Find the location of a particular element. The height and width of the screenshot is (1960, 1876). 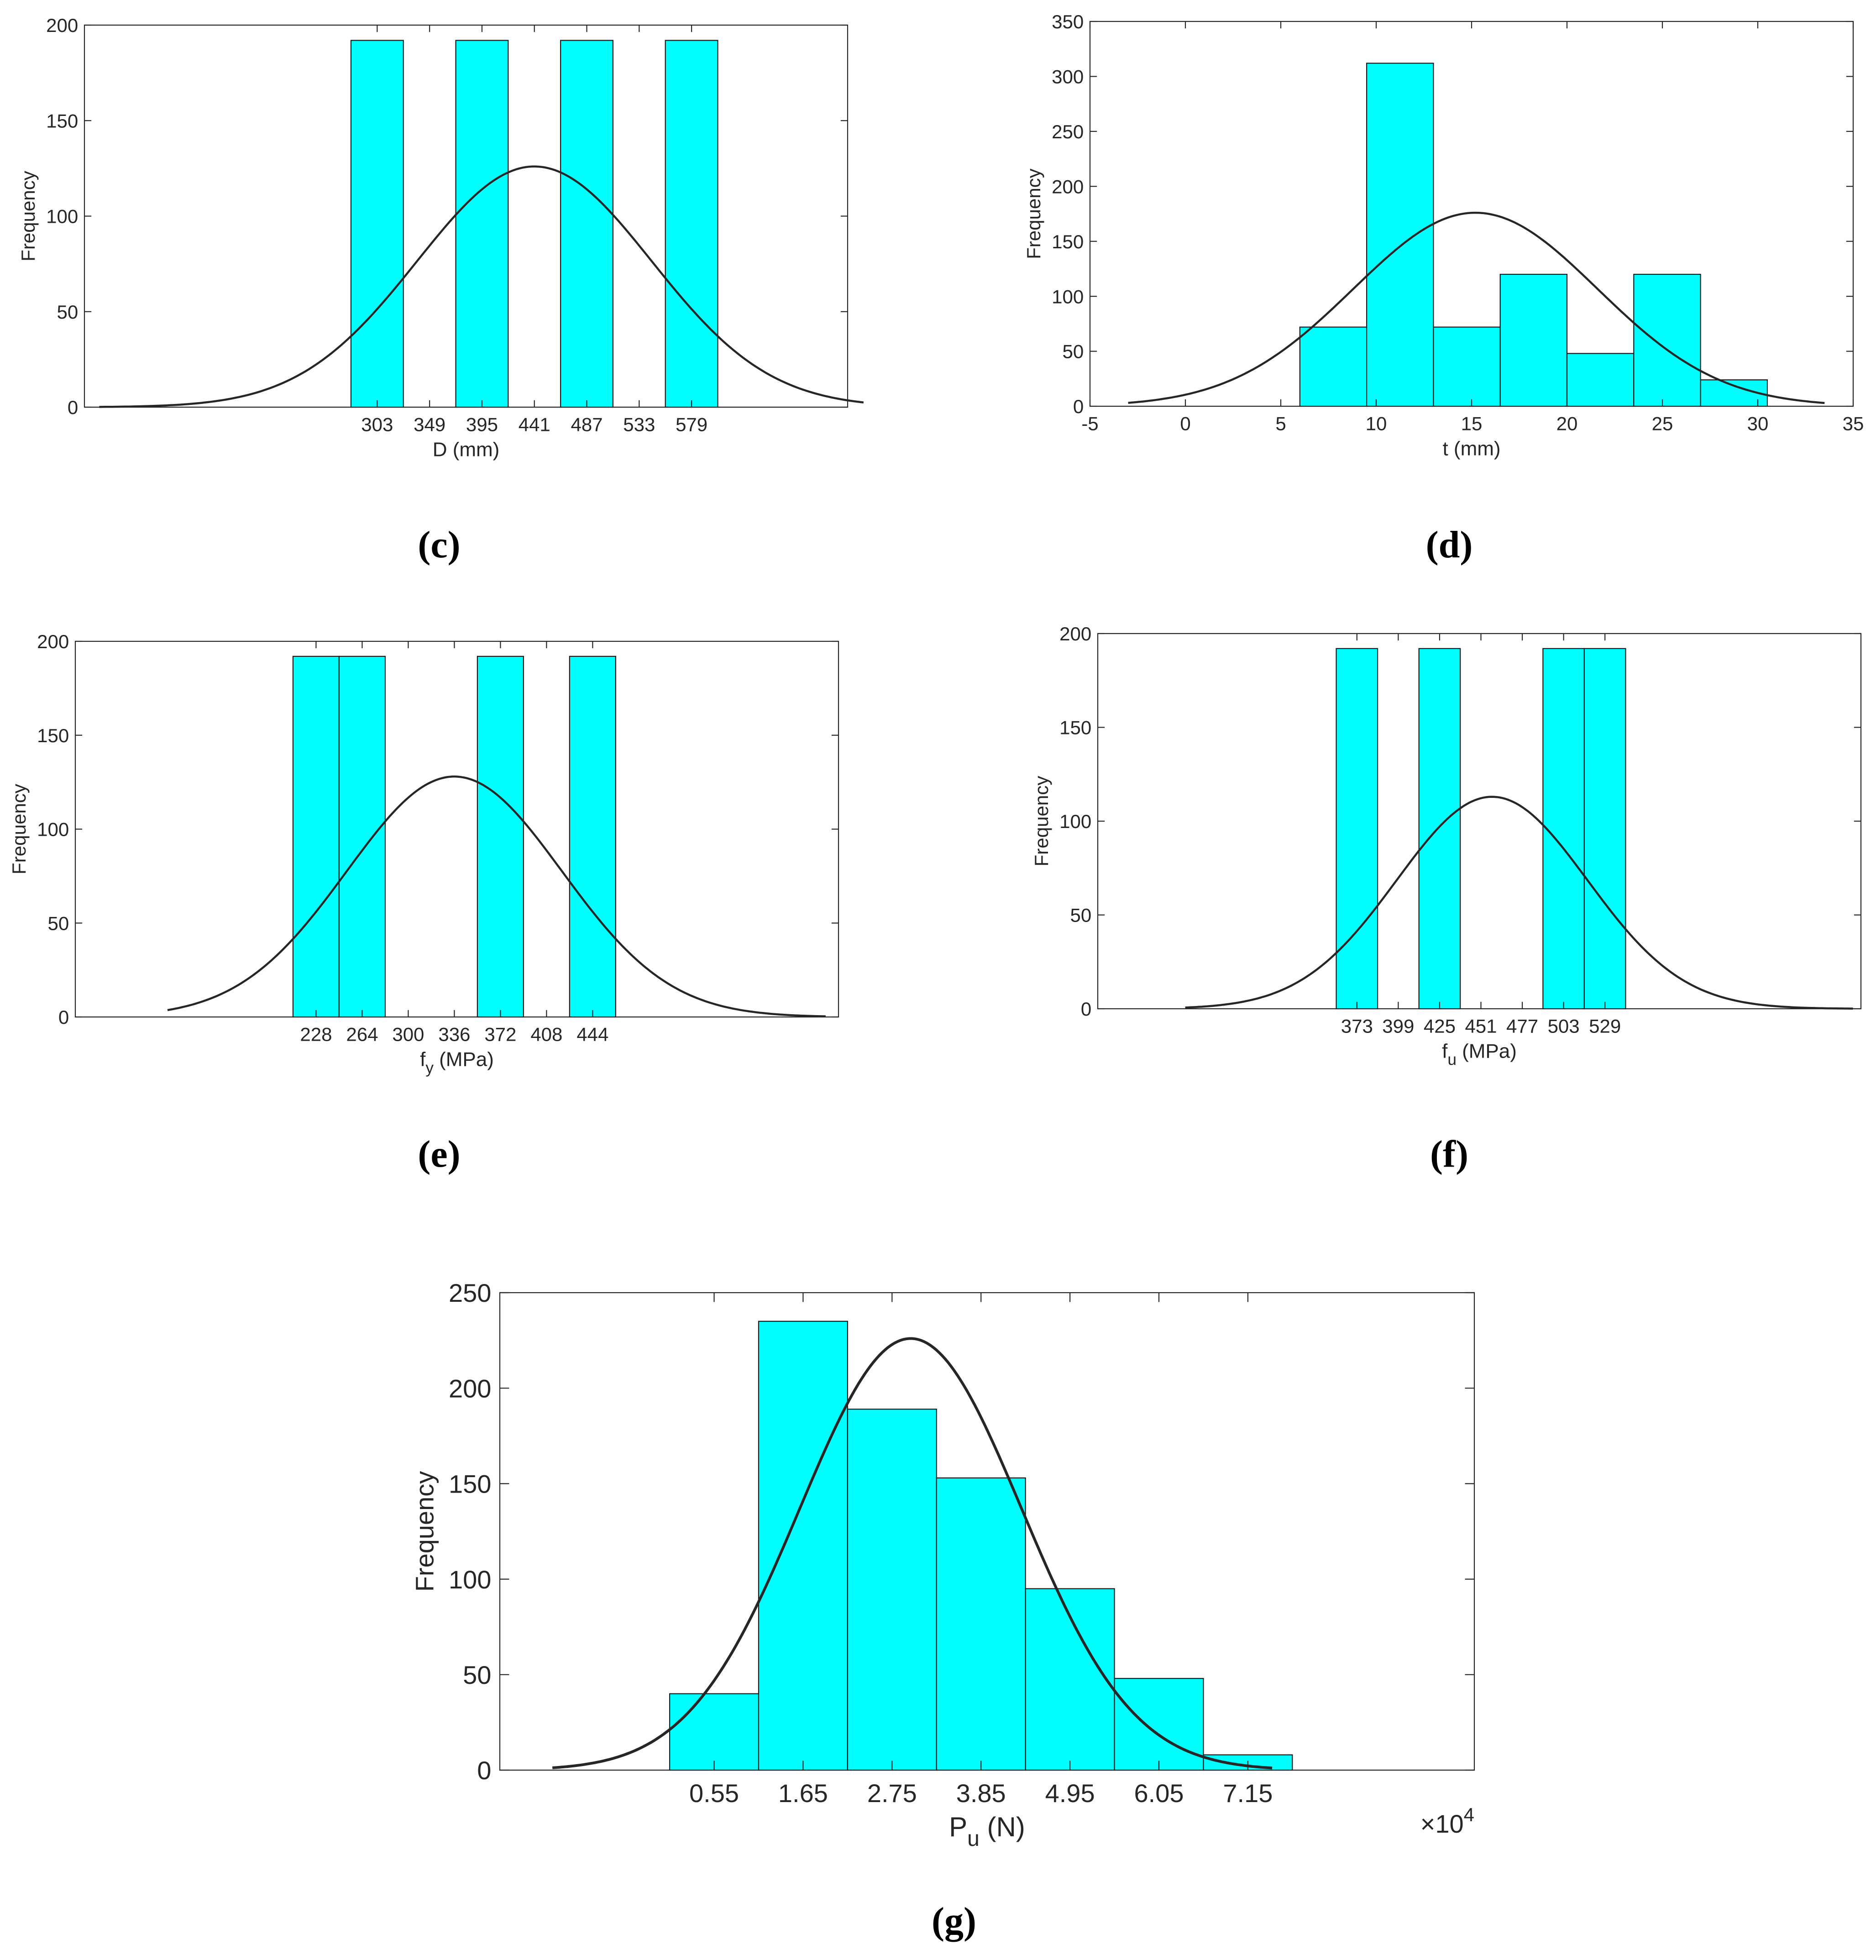

fit-curve-g is located at coordinates (912, 1553).